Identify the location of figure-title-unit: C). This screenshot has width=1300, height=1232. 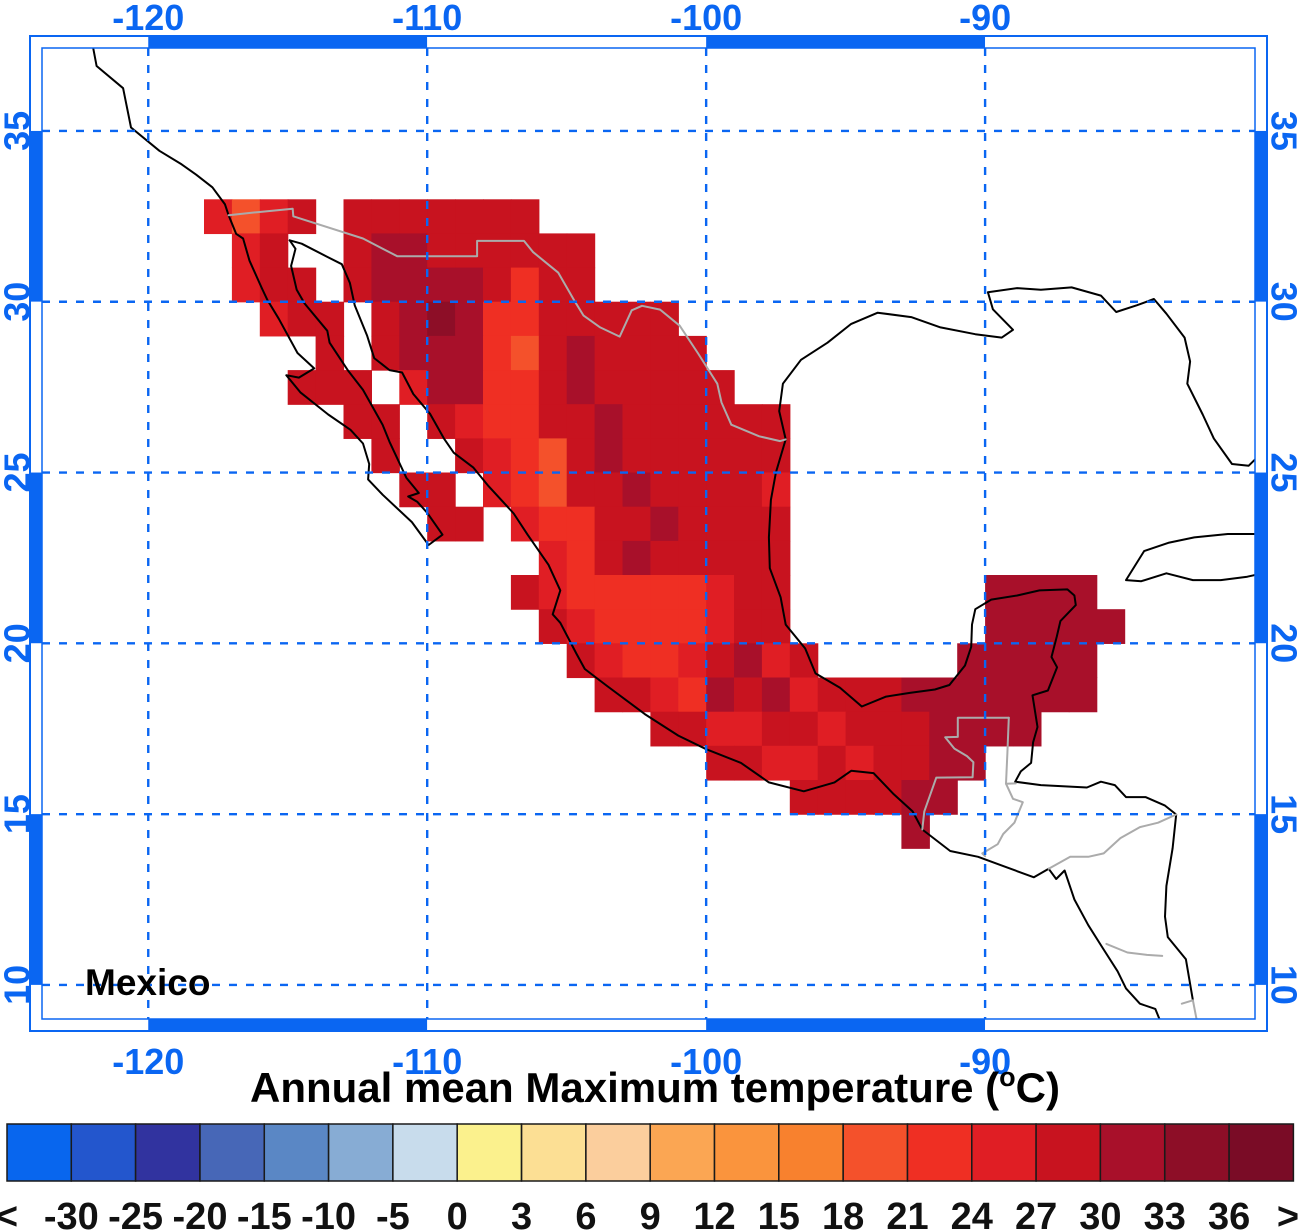
(1038, 1087).